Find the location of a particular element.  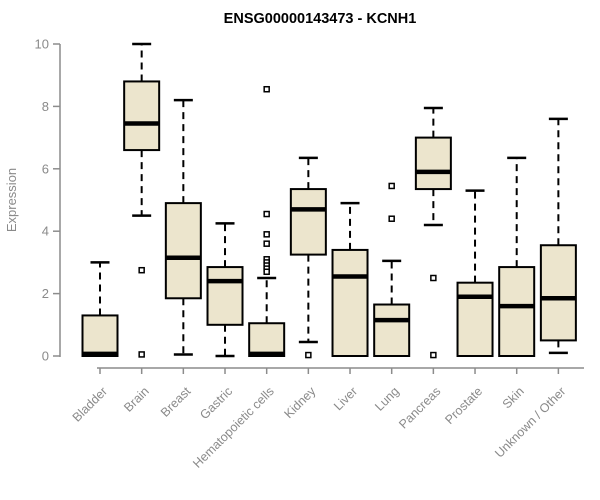

x-category-label: Kidney is located at coordinates (300, 402).